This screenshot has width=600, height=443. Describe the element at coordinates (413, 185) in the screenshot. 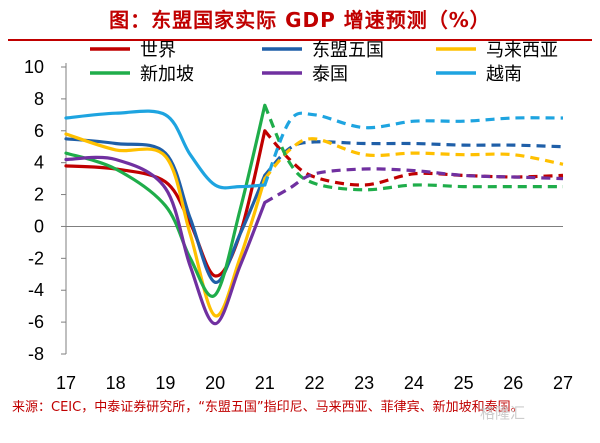

I see `series-5-forecast-line` at that location.